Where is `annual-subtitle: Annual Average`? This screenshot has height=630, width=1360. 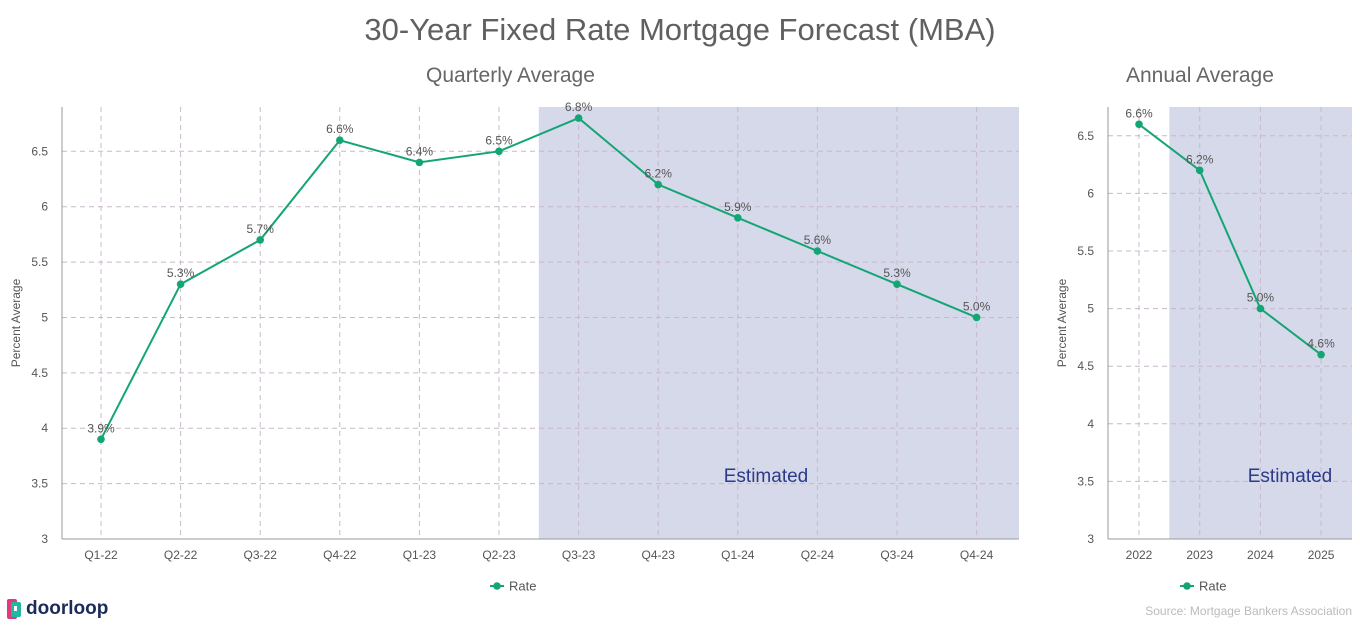
annual-subtitle: Annual Average is located at coordinates (1200, 75).